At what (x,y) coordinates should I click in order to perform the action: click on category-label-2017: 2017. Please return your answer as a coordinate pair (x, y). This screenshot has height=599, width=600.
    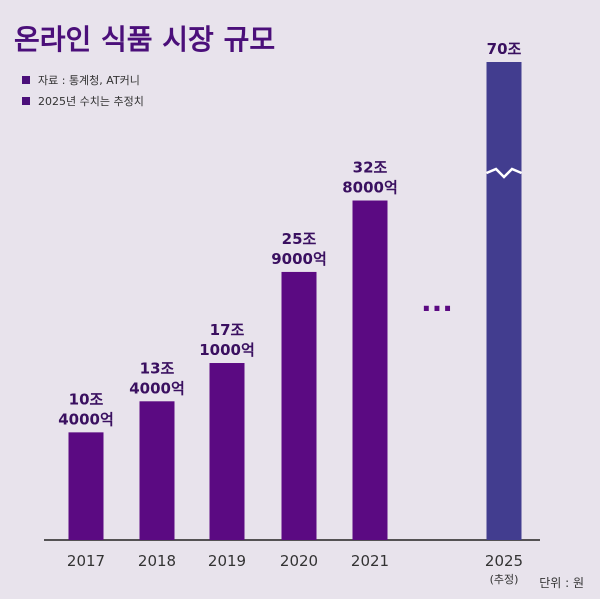
    Looking at the image, I should click on (86, 561).